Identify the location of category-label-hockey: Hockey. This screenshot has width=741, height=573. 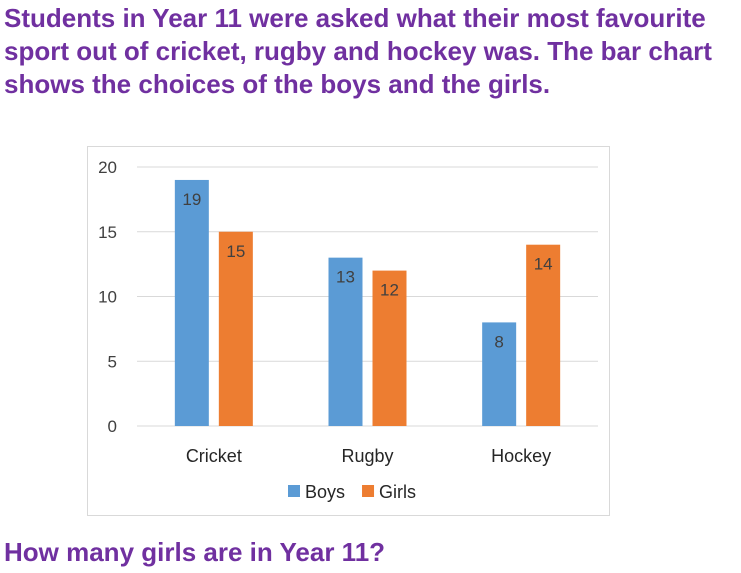
(521, 456).